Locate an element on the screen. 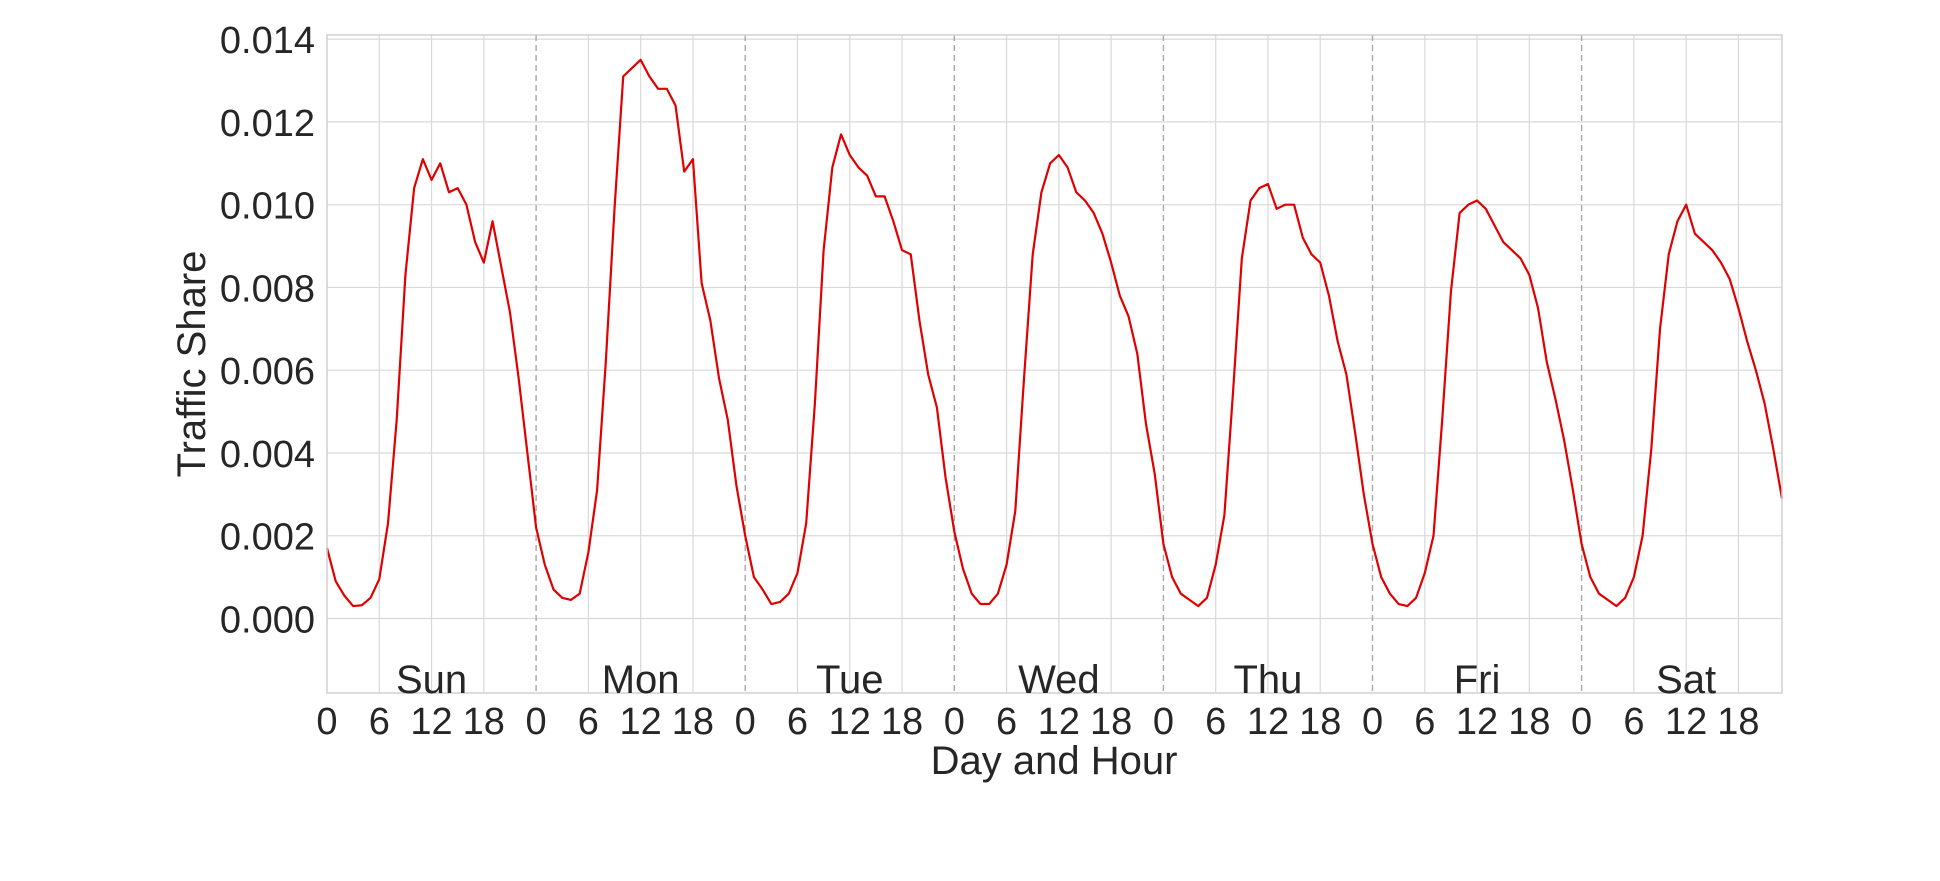 The image size is (1940, 881). y-tick-label: 0.010 is located at coordinates (267, 207).